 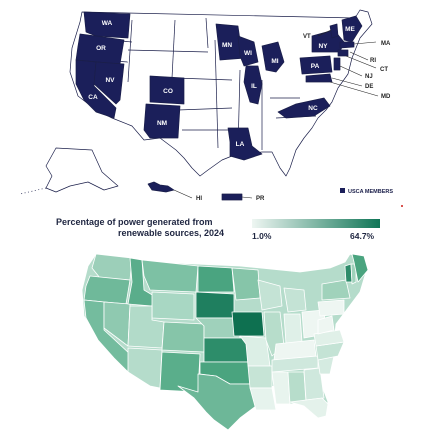 What do you see at coordinates (180, 372) in the screenshot?
I see `r-nm` at bounding box center [180, 372].